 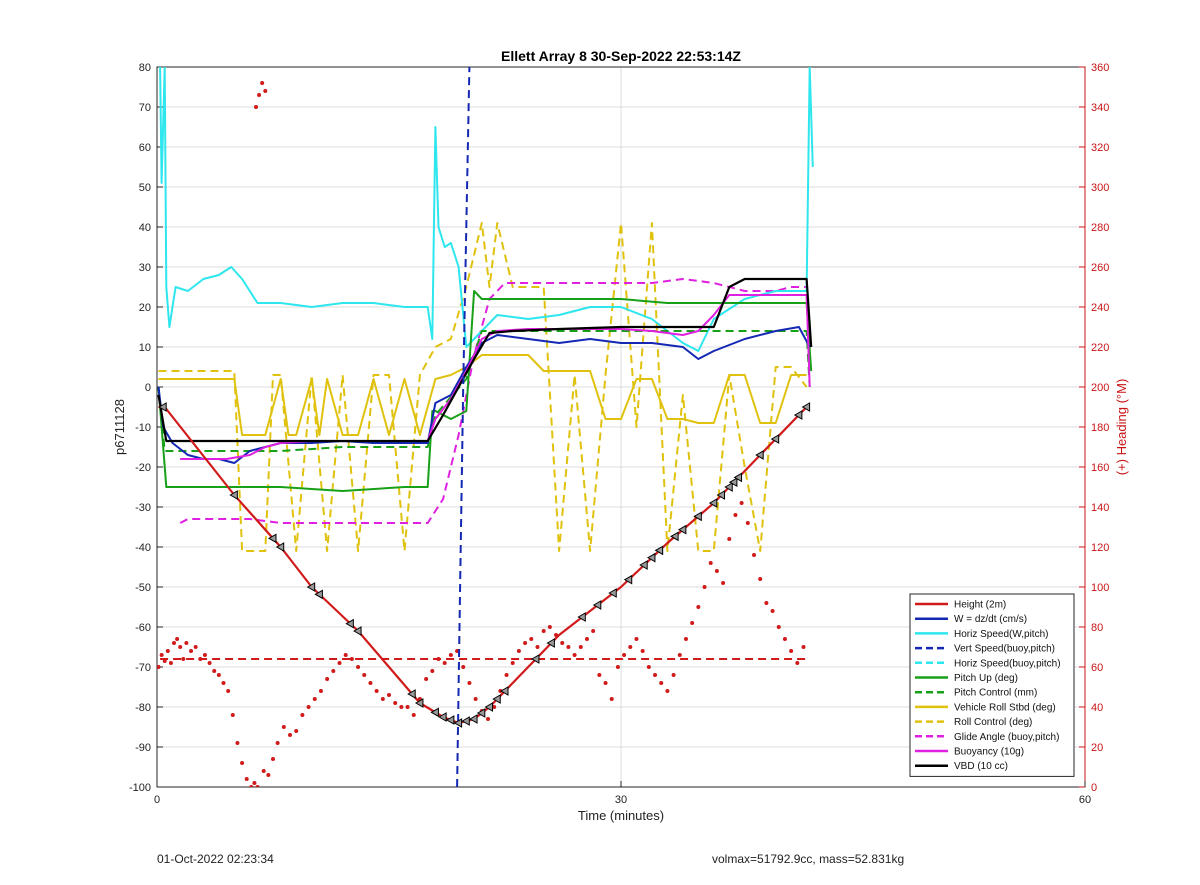 I want to click on y-tick-label: -90, so click(x=143, y=748).